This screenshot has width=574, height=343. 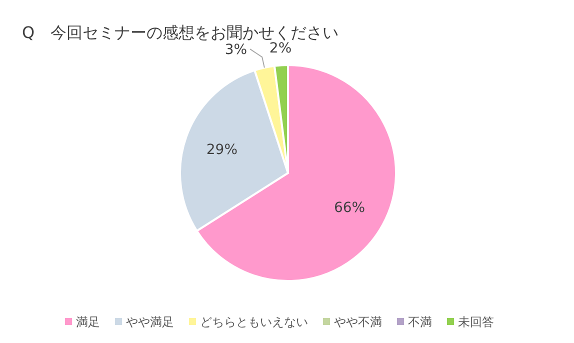 I want to click on data-label: 3%, so click(x=236, y=50).